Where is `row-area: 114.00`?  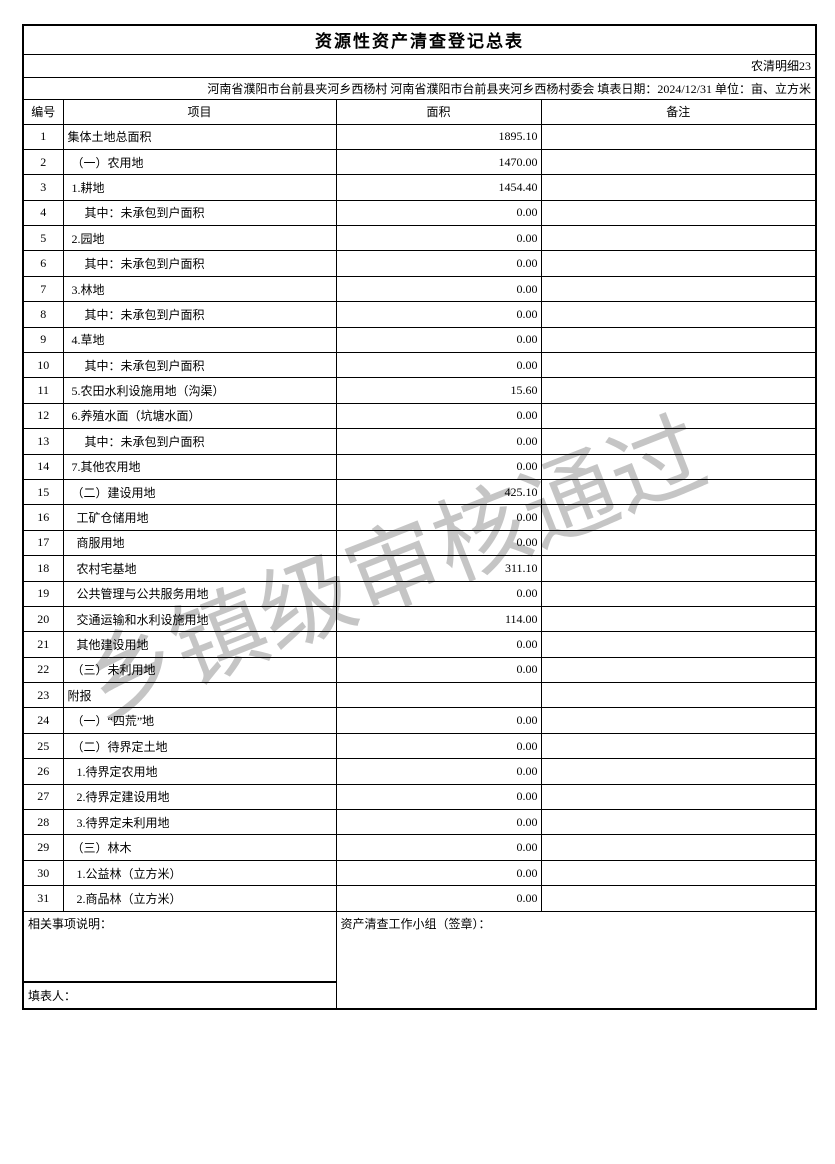
row-area: 114.00 is located at coordinates (438, 619).